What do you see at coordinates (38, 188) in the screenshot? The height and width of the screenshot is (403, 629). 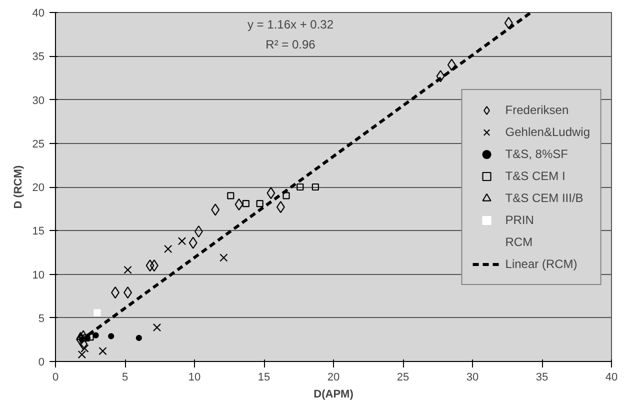 I see `y-tick-label: 20` at bounding box center [38, 188].